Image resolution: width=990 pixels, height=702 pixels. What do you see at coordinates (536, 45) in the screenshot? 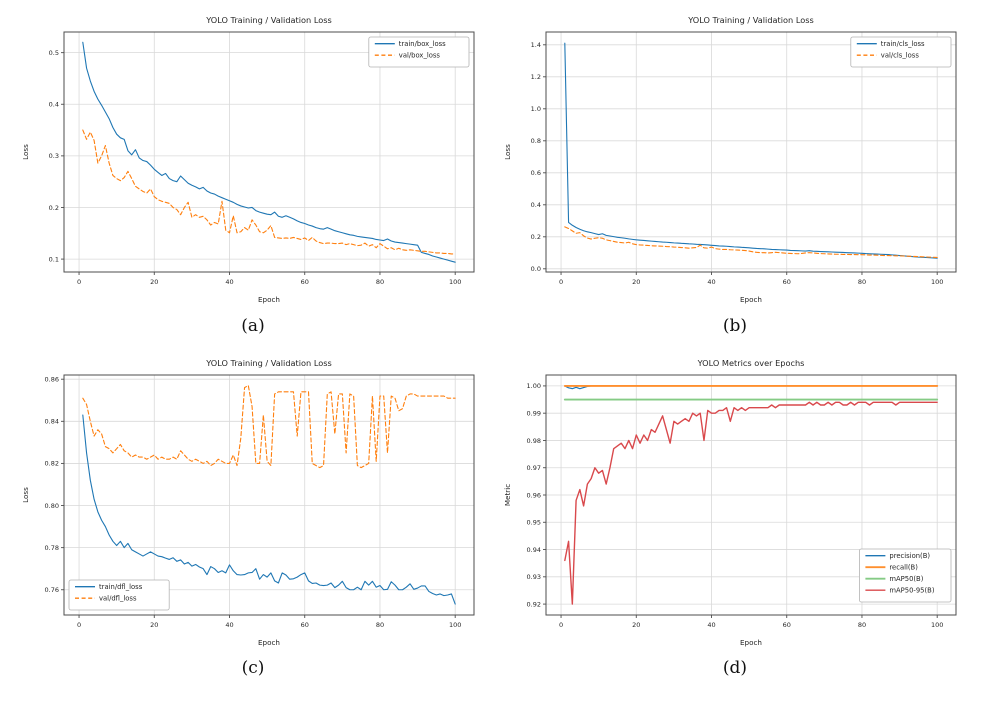
I see `y-tick-label: 1.4` at bounding box center [536, 45].